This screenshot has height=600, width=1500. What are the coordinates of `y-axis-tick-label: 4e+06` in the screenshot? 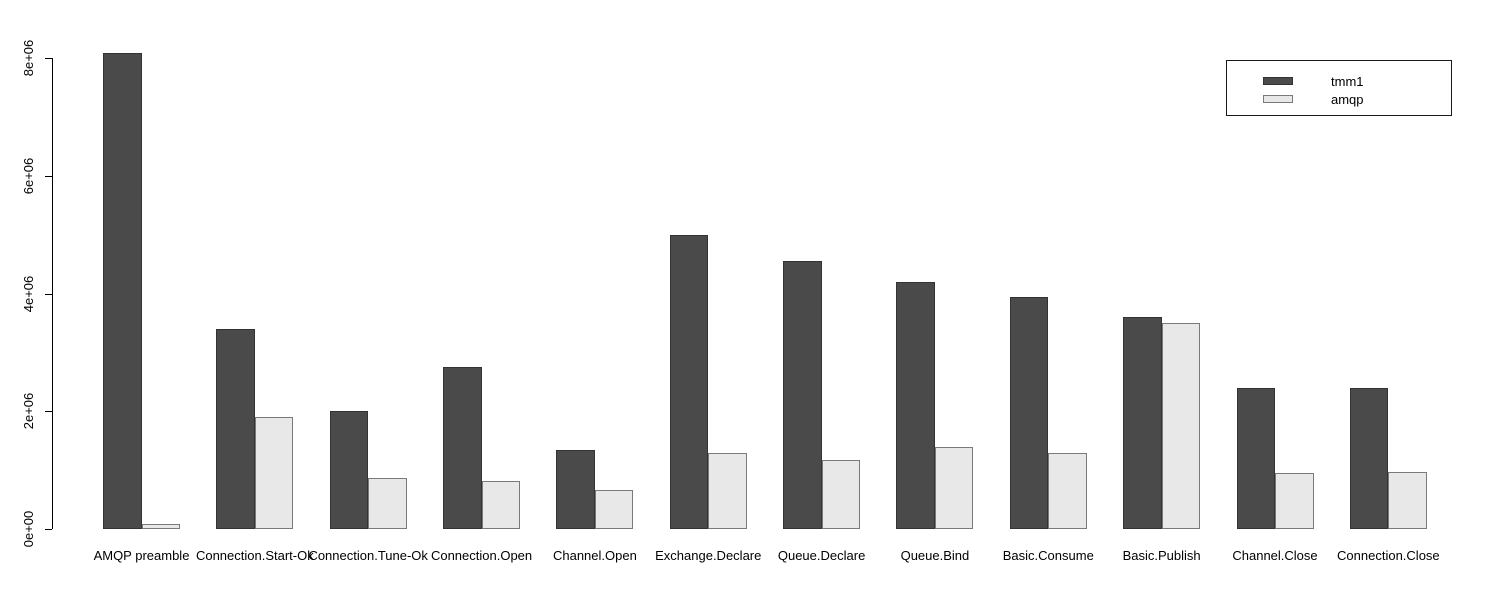 It's located at (28, 293).